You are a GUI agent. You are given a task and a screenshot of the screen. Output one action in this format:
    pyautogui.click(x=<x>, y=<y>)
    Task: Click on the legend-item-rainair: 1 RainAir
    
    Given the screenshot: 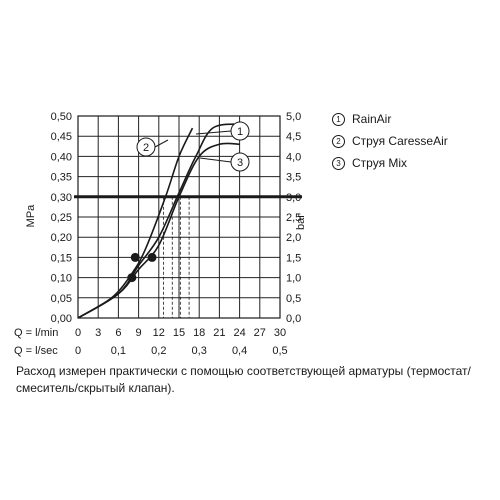 What is the action you would take?
    pyautogui.click(x=390, y=119)
    